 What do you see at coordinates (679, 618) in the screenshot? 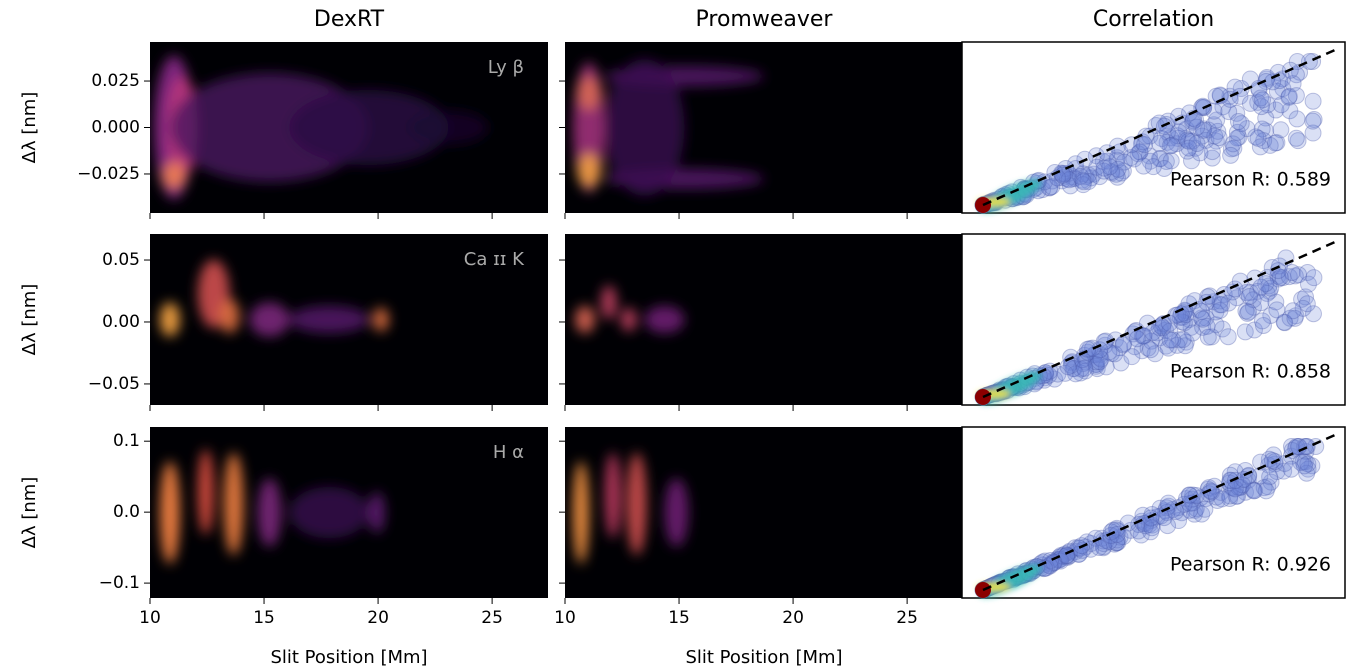
I see `x-tick-label: 15` at bounding box center [679, 618].